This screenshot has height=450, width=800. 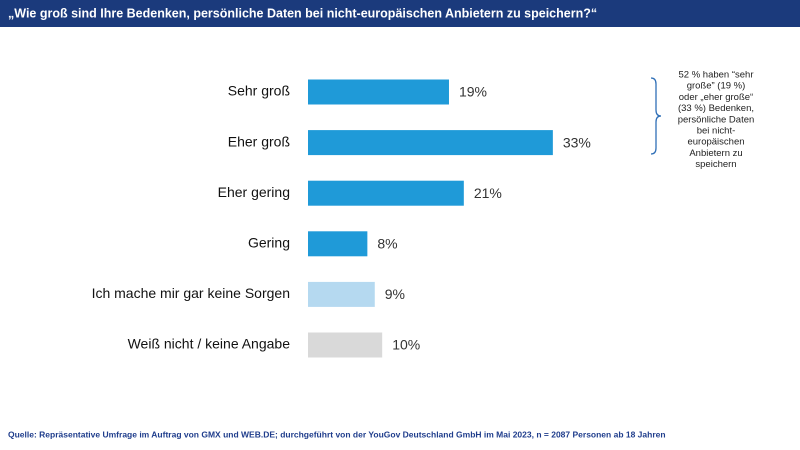 What do you see at coordinates (716, 75) in the screenshot?
I see `annotation-line: 52 % haben “sehr` at bounding box center [716, 75].